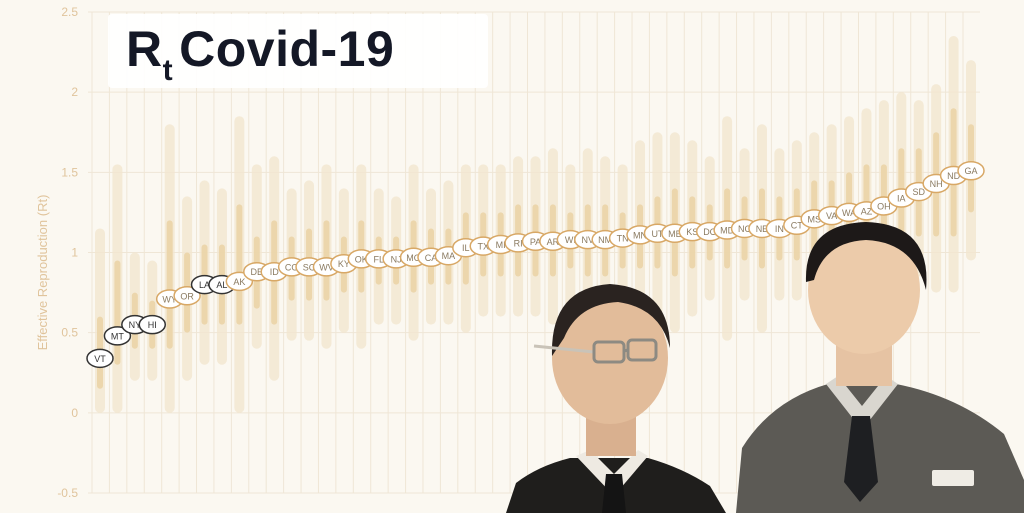  What do you see at coordinates (831, 216) in the screenshot?
I see `state-label-va: VA` at bounding box center [831, 216].